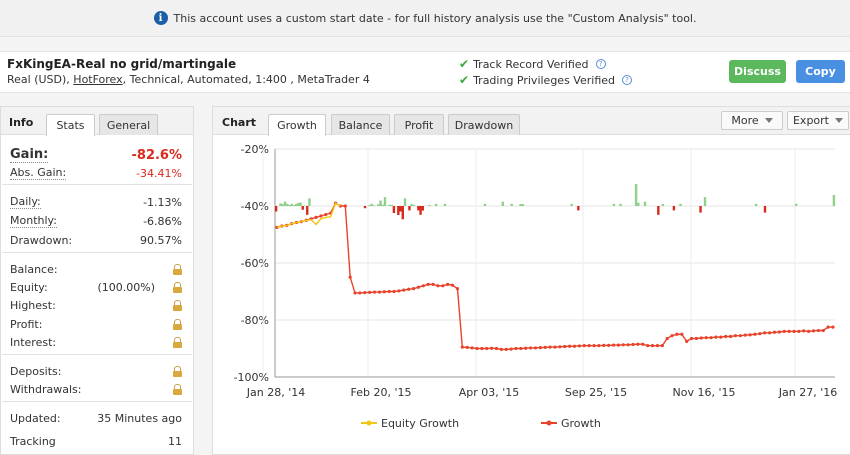 The width and height of the screenshot is (850, 455). I want to click on gain-row: Gain: -82.6%, so click(96, 155).